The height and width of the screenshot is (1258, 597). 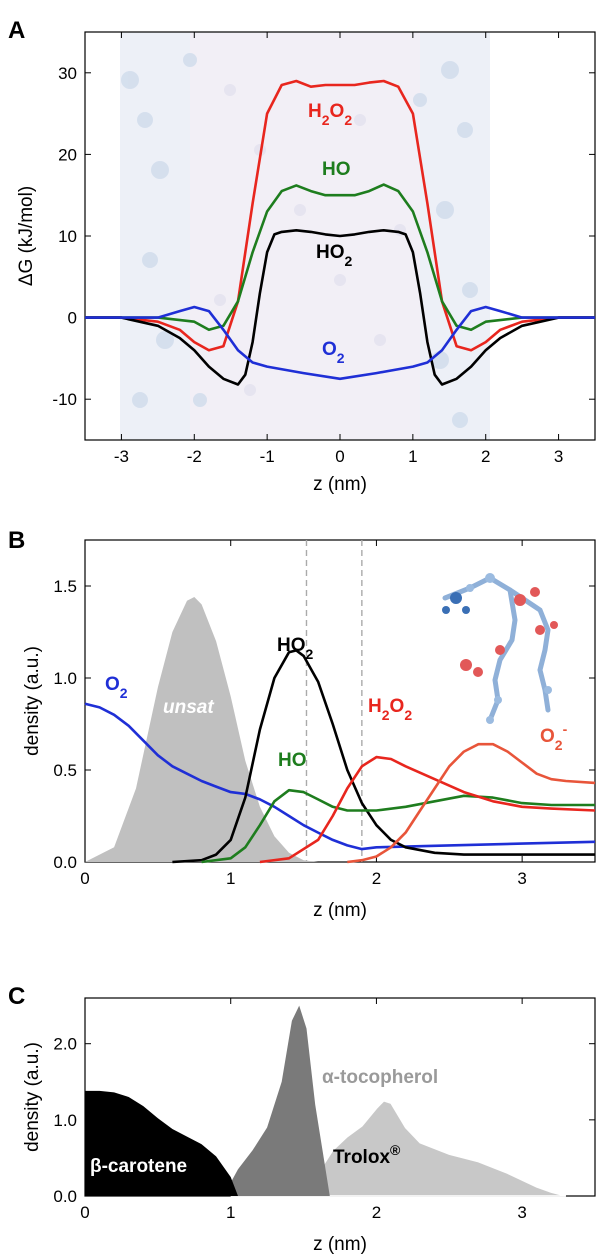 I want to click on panel-a-label: A, so click(x=16, y=30).